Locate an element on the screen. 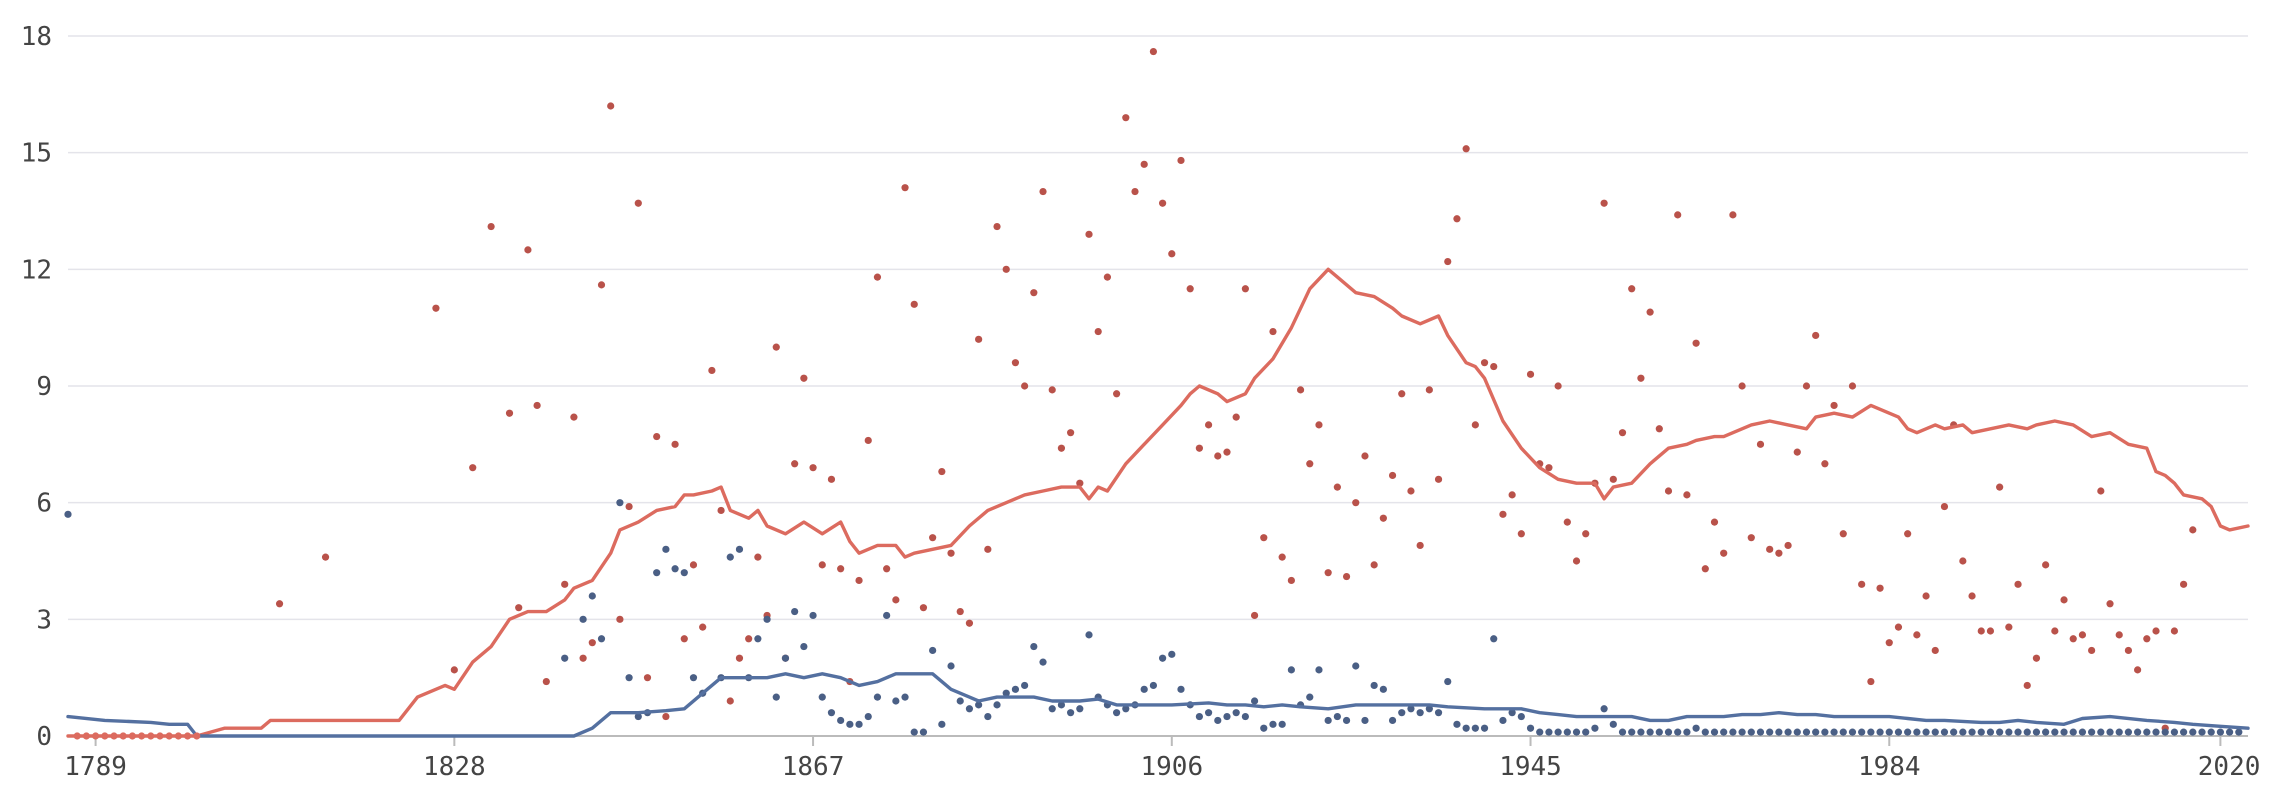 The height and width of the screenshot is (792, 2276). y-tick-label: 12 is located at coordinates (36, 270).